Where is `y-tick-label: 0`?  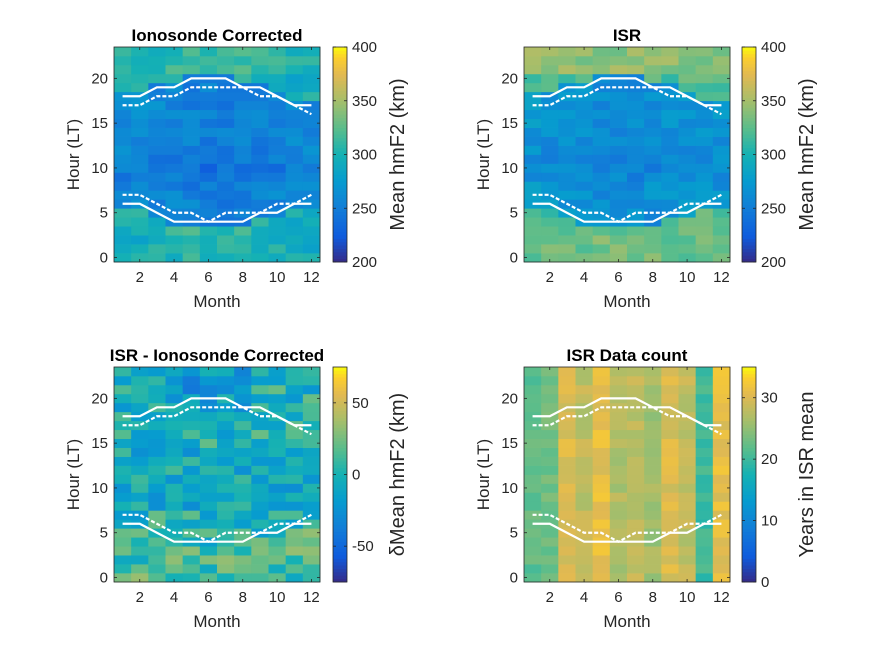
y-tick-label: 0 is located at coordinates (514, 258).